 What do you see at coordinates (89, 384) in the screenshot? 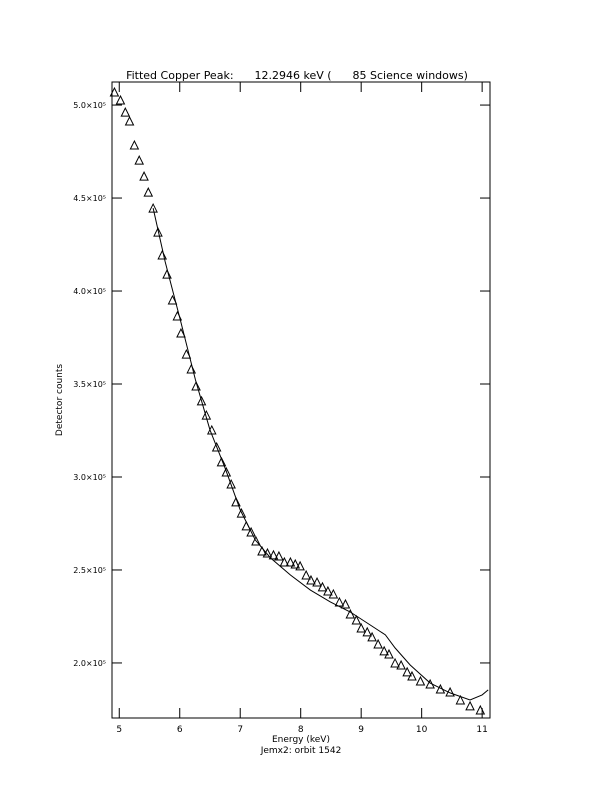
I see `y-tick-label: 3.5×10⁵` at bounding box center [89, 384].